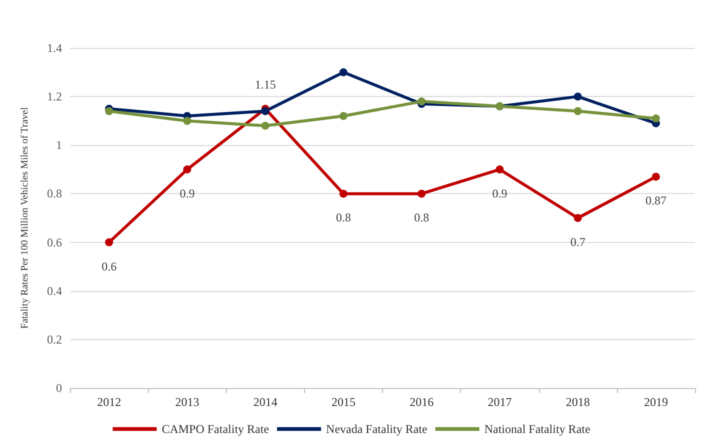 This screenshot has width=703, height=444. What do you see at coordinates (54, 242) in the screenshot?
I see `y-tick-label: 0.6` at bounding box center [54, 242].